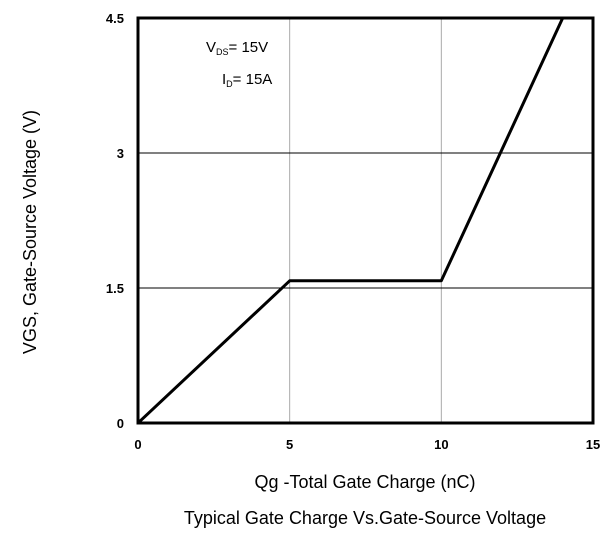 Image resolution: width=607 pixels, height=536 pixels. What do you see at coordinates (289, 444) in the screenshot?
I see `x-tick-label: 5` at bounding box center [289, 444].